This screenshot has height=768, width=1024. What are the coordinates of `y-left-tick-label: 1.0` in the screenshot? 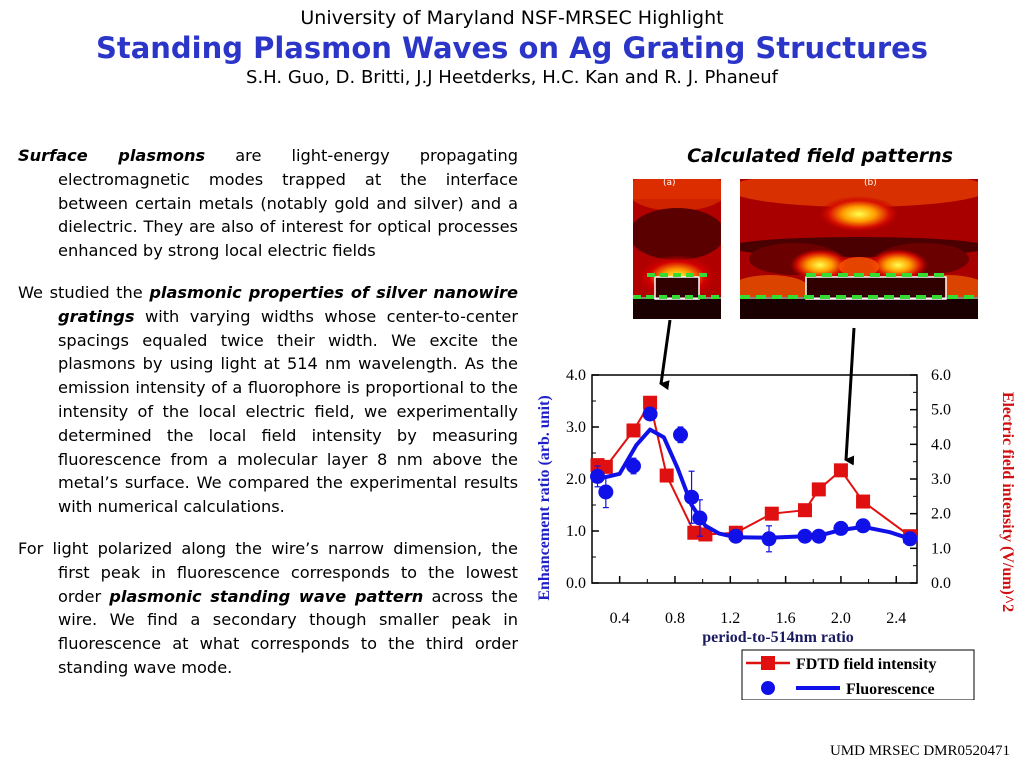 It's located at (576, 531).